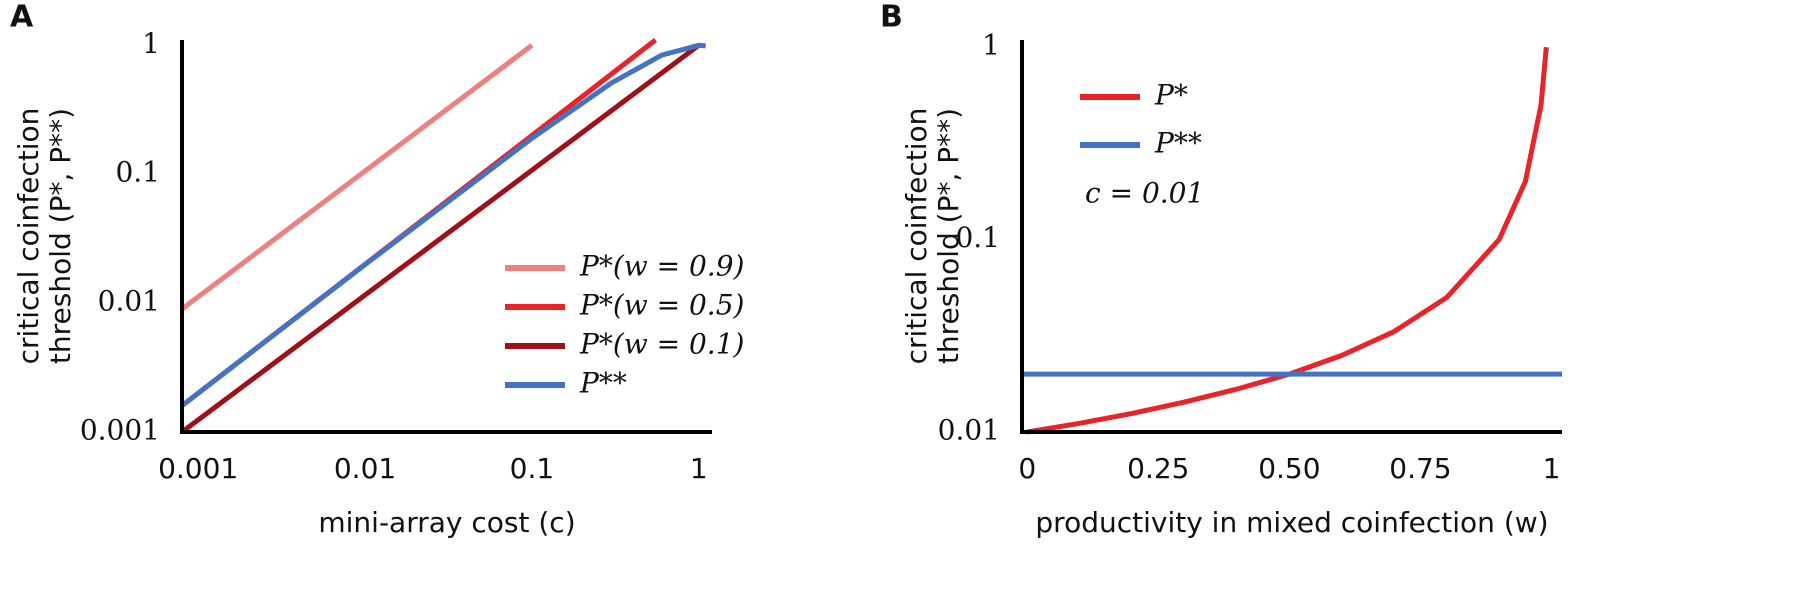  What do you see at coordinates (661, 266) in the screenshot?
I see `legend-label: P*(w = 0.9)` at bounding box center [661, 266].